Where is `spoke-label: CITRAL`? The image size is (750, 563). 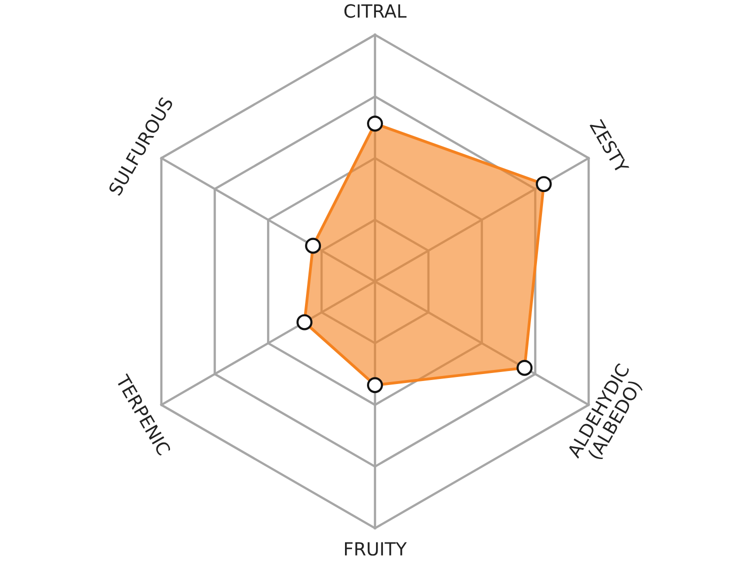
spoke-label: CITRAL is located at coordinates (375, 11).